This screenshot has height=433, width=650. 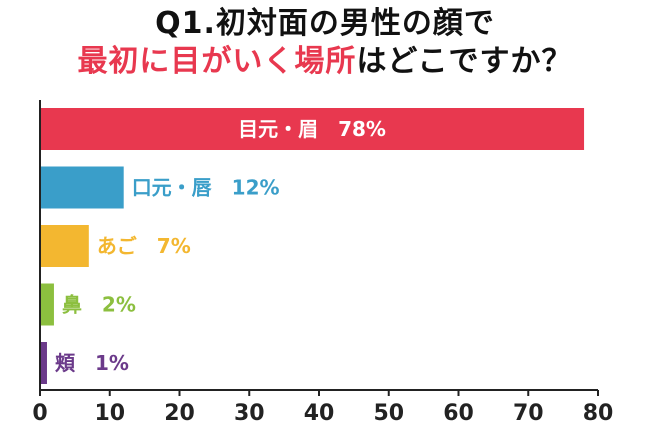 What do you see at coordinates (99, 305) in the screenshot?
I see `bar-label-4: 鼻 2%` at bounding box center [99, 305].